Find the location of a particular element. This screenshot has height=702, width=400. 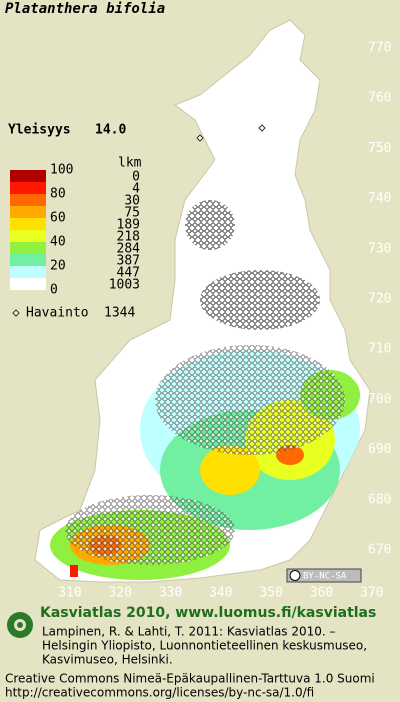

y-coordinate-label: 710 is located at coordinates (379, 349).